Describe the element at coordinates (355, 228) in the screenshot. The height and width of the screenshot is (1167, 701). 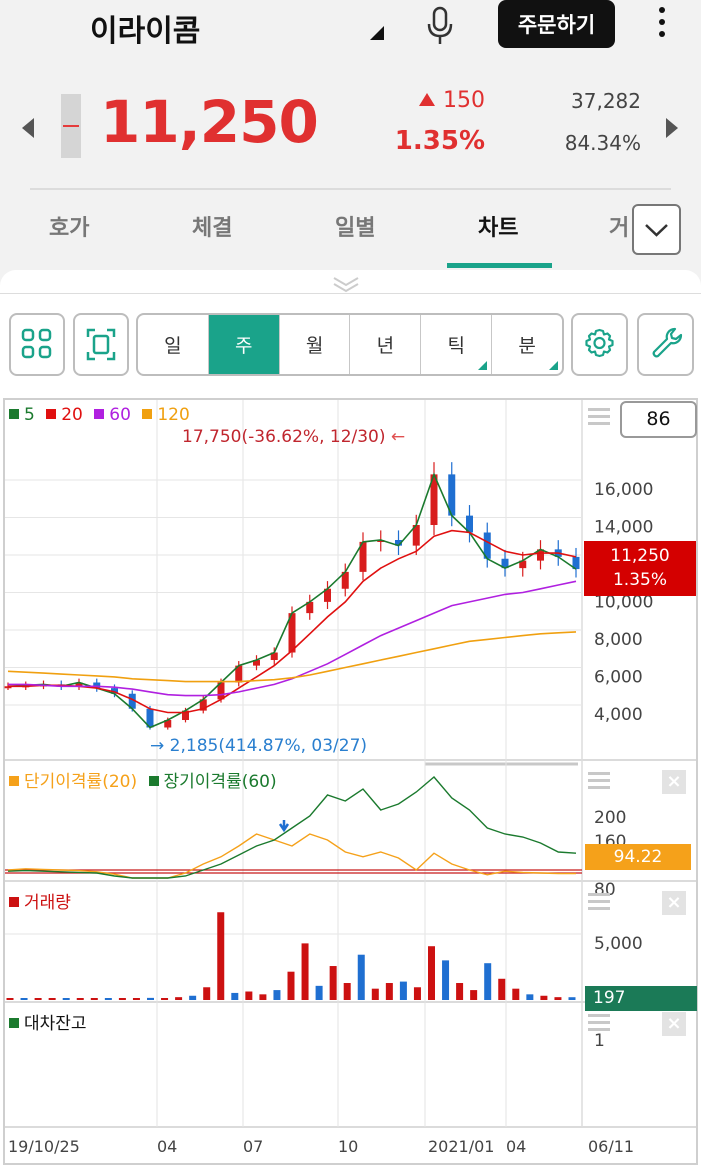
I see `tab-daily: 일별` at that location.